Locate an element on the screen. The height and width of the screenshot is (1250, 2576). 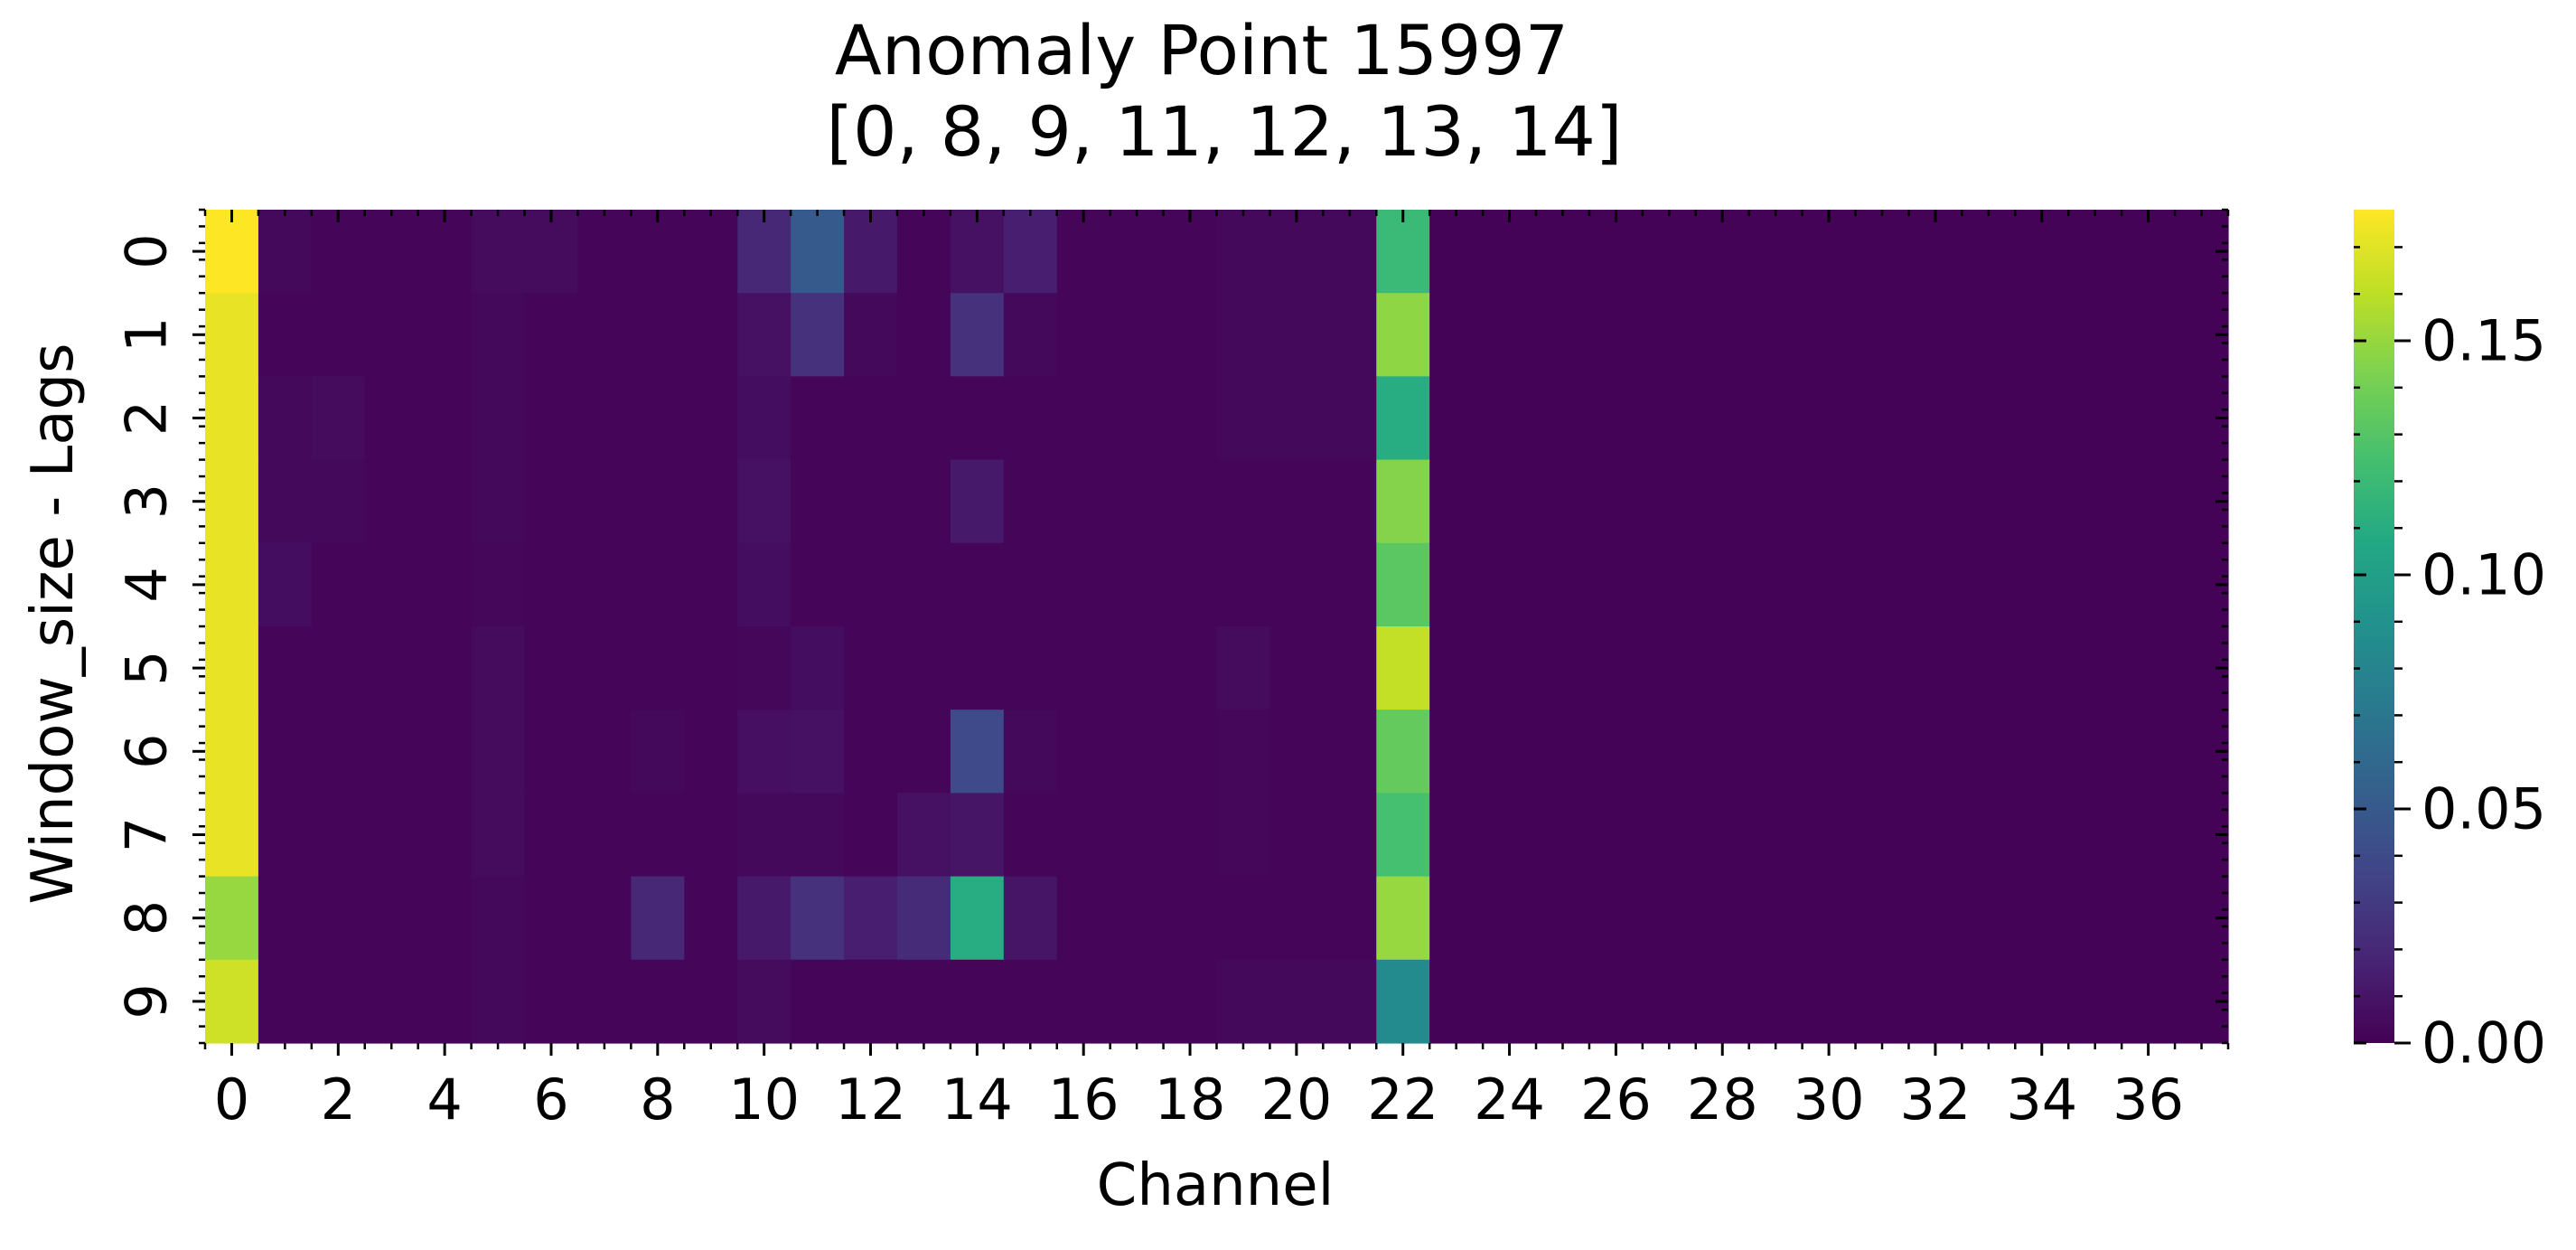
x-tick-label: 18 is located at coordinates (1190, 1100).